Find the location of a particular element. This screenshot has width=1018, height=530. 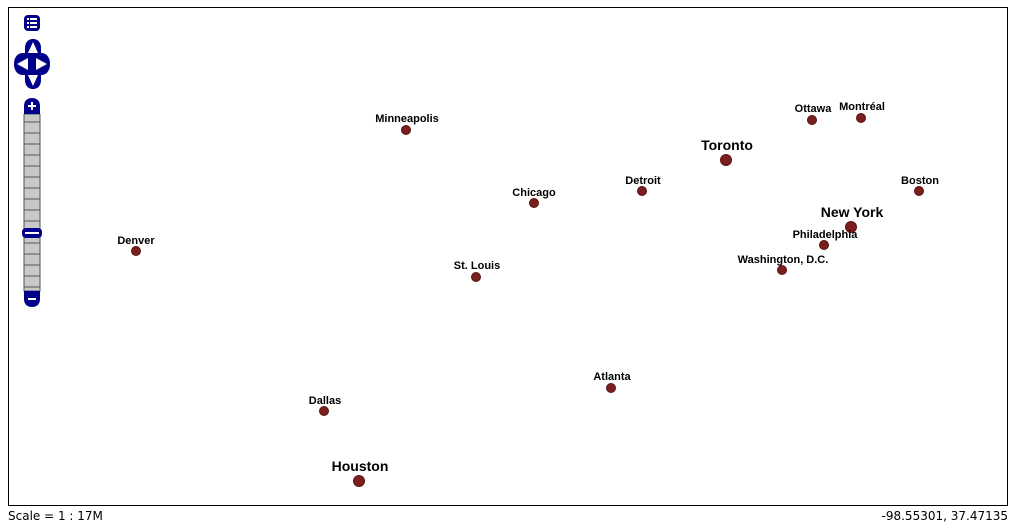

city-marker-st-louis is located at coordinates (476, 277).